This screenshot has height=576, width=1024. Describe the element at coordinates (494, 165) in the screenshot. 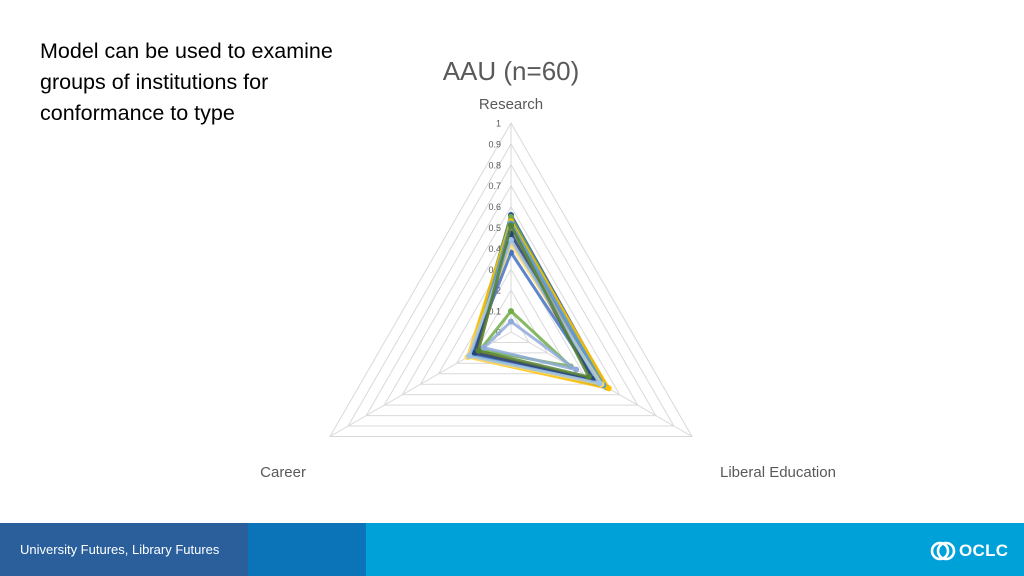

I see `tick-label: 0.8` at that location.